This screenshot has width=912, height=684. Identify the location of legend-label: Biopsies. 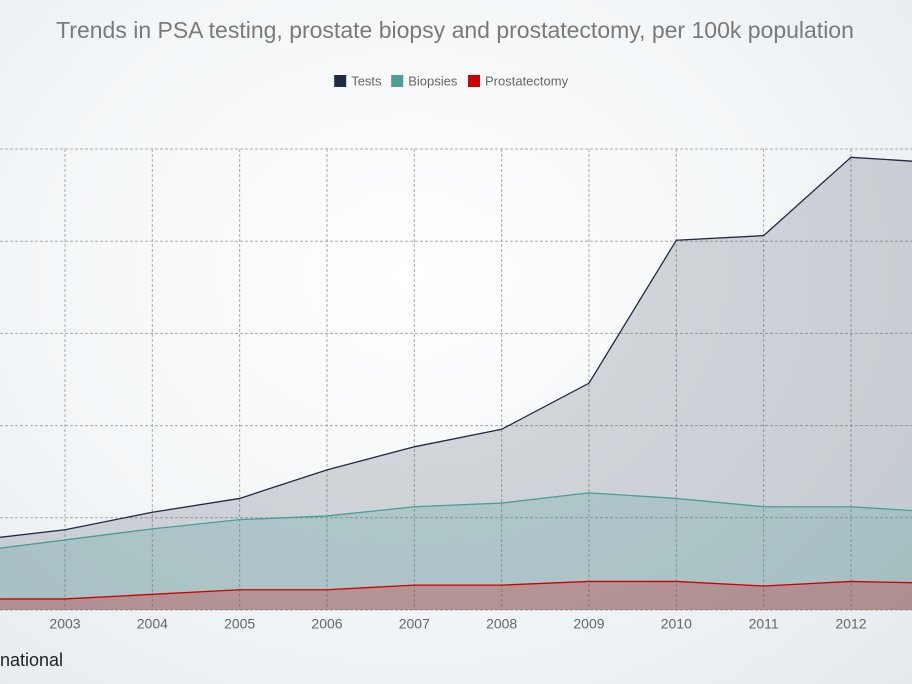
(433, 80).